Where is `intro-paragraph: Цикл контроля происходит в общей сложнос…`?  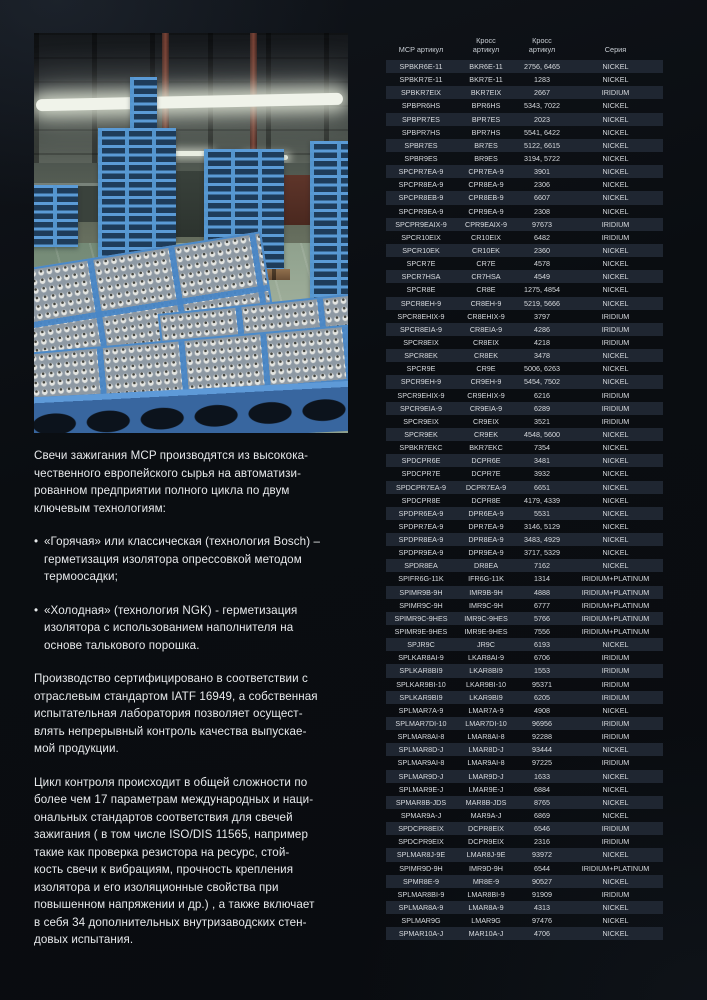
intro-paragraph: Цикл контроля происходит в общей сложнос… is located at coordinates (174, 861).